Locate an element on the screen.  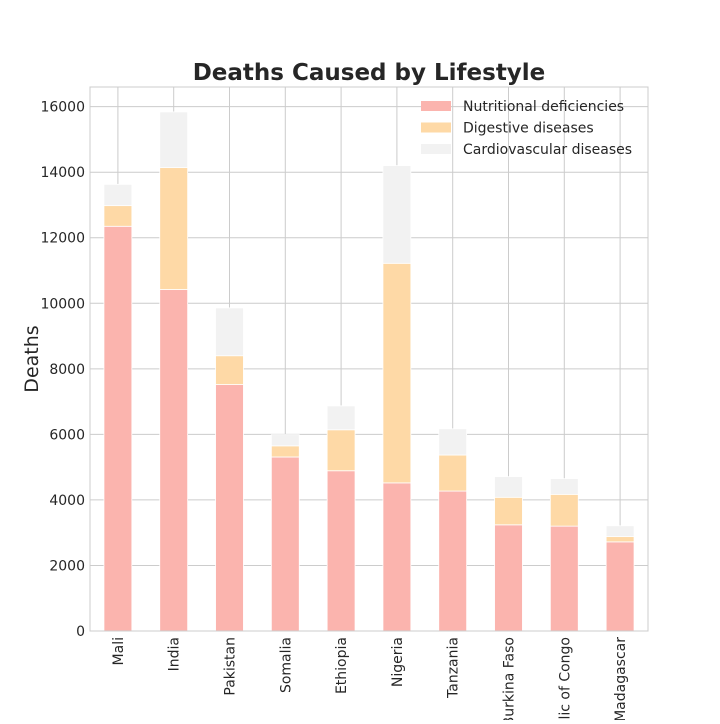
y-tick-label: 4000 is located at coordinates (67, 501).